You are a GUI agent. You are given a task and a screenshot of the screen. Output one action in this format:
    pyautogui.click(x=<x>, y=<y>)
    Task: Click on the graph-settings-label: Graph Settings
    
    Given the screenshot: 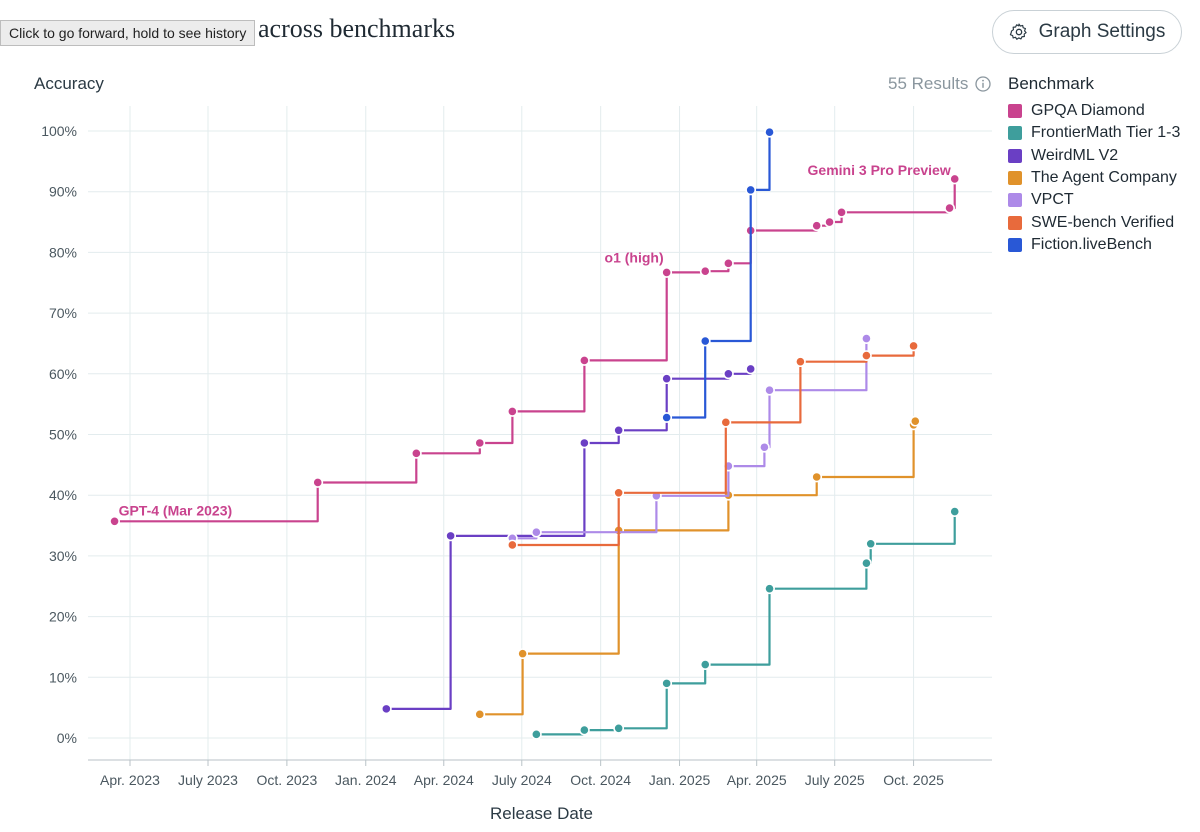 What is the action you would take?
    pyautogui.click(x=1102, y=31)
    